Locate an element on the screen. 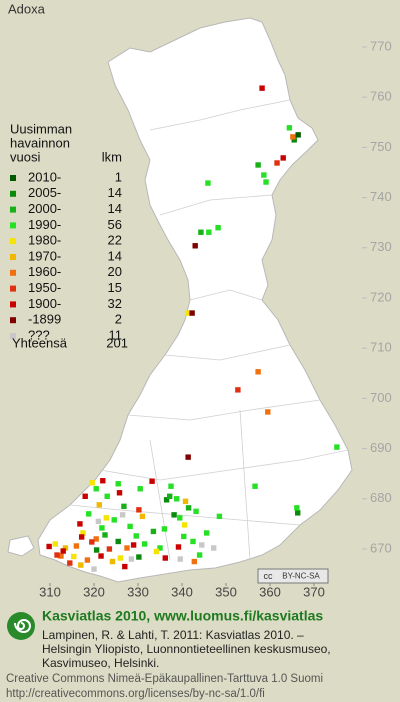 This screenshot has height=702, width=400. aland is located at coordinates (21, 546).